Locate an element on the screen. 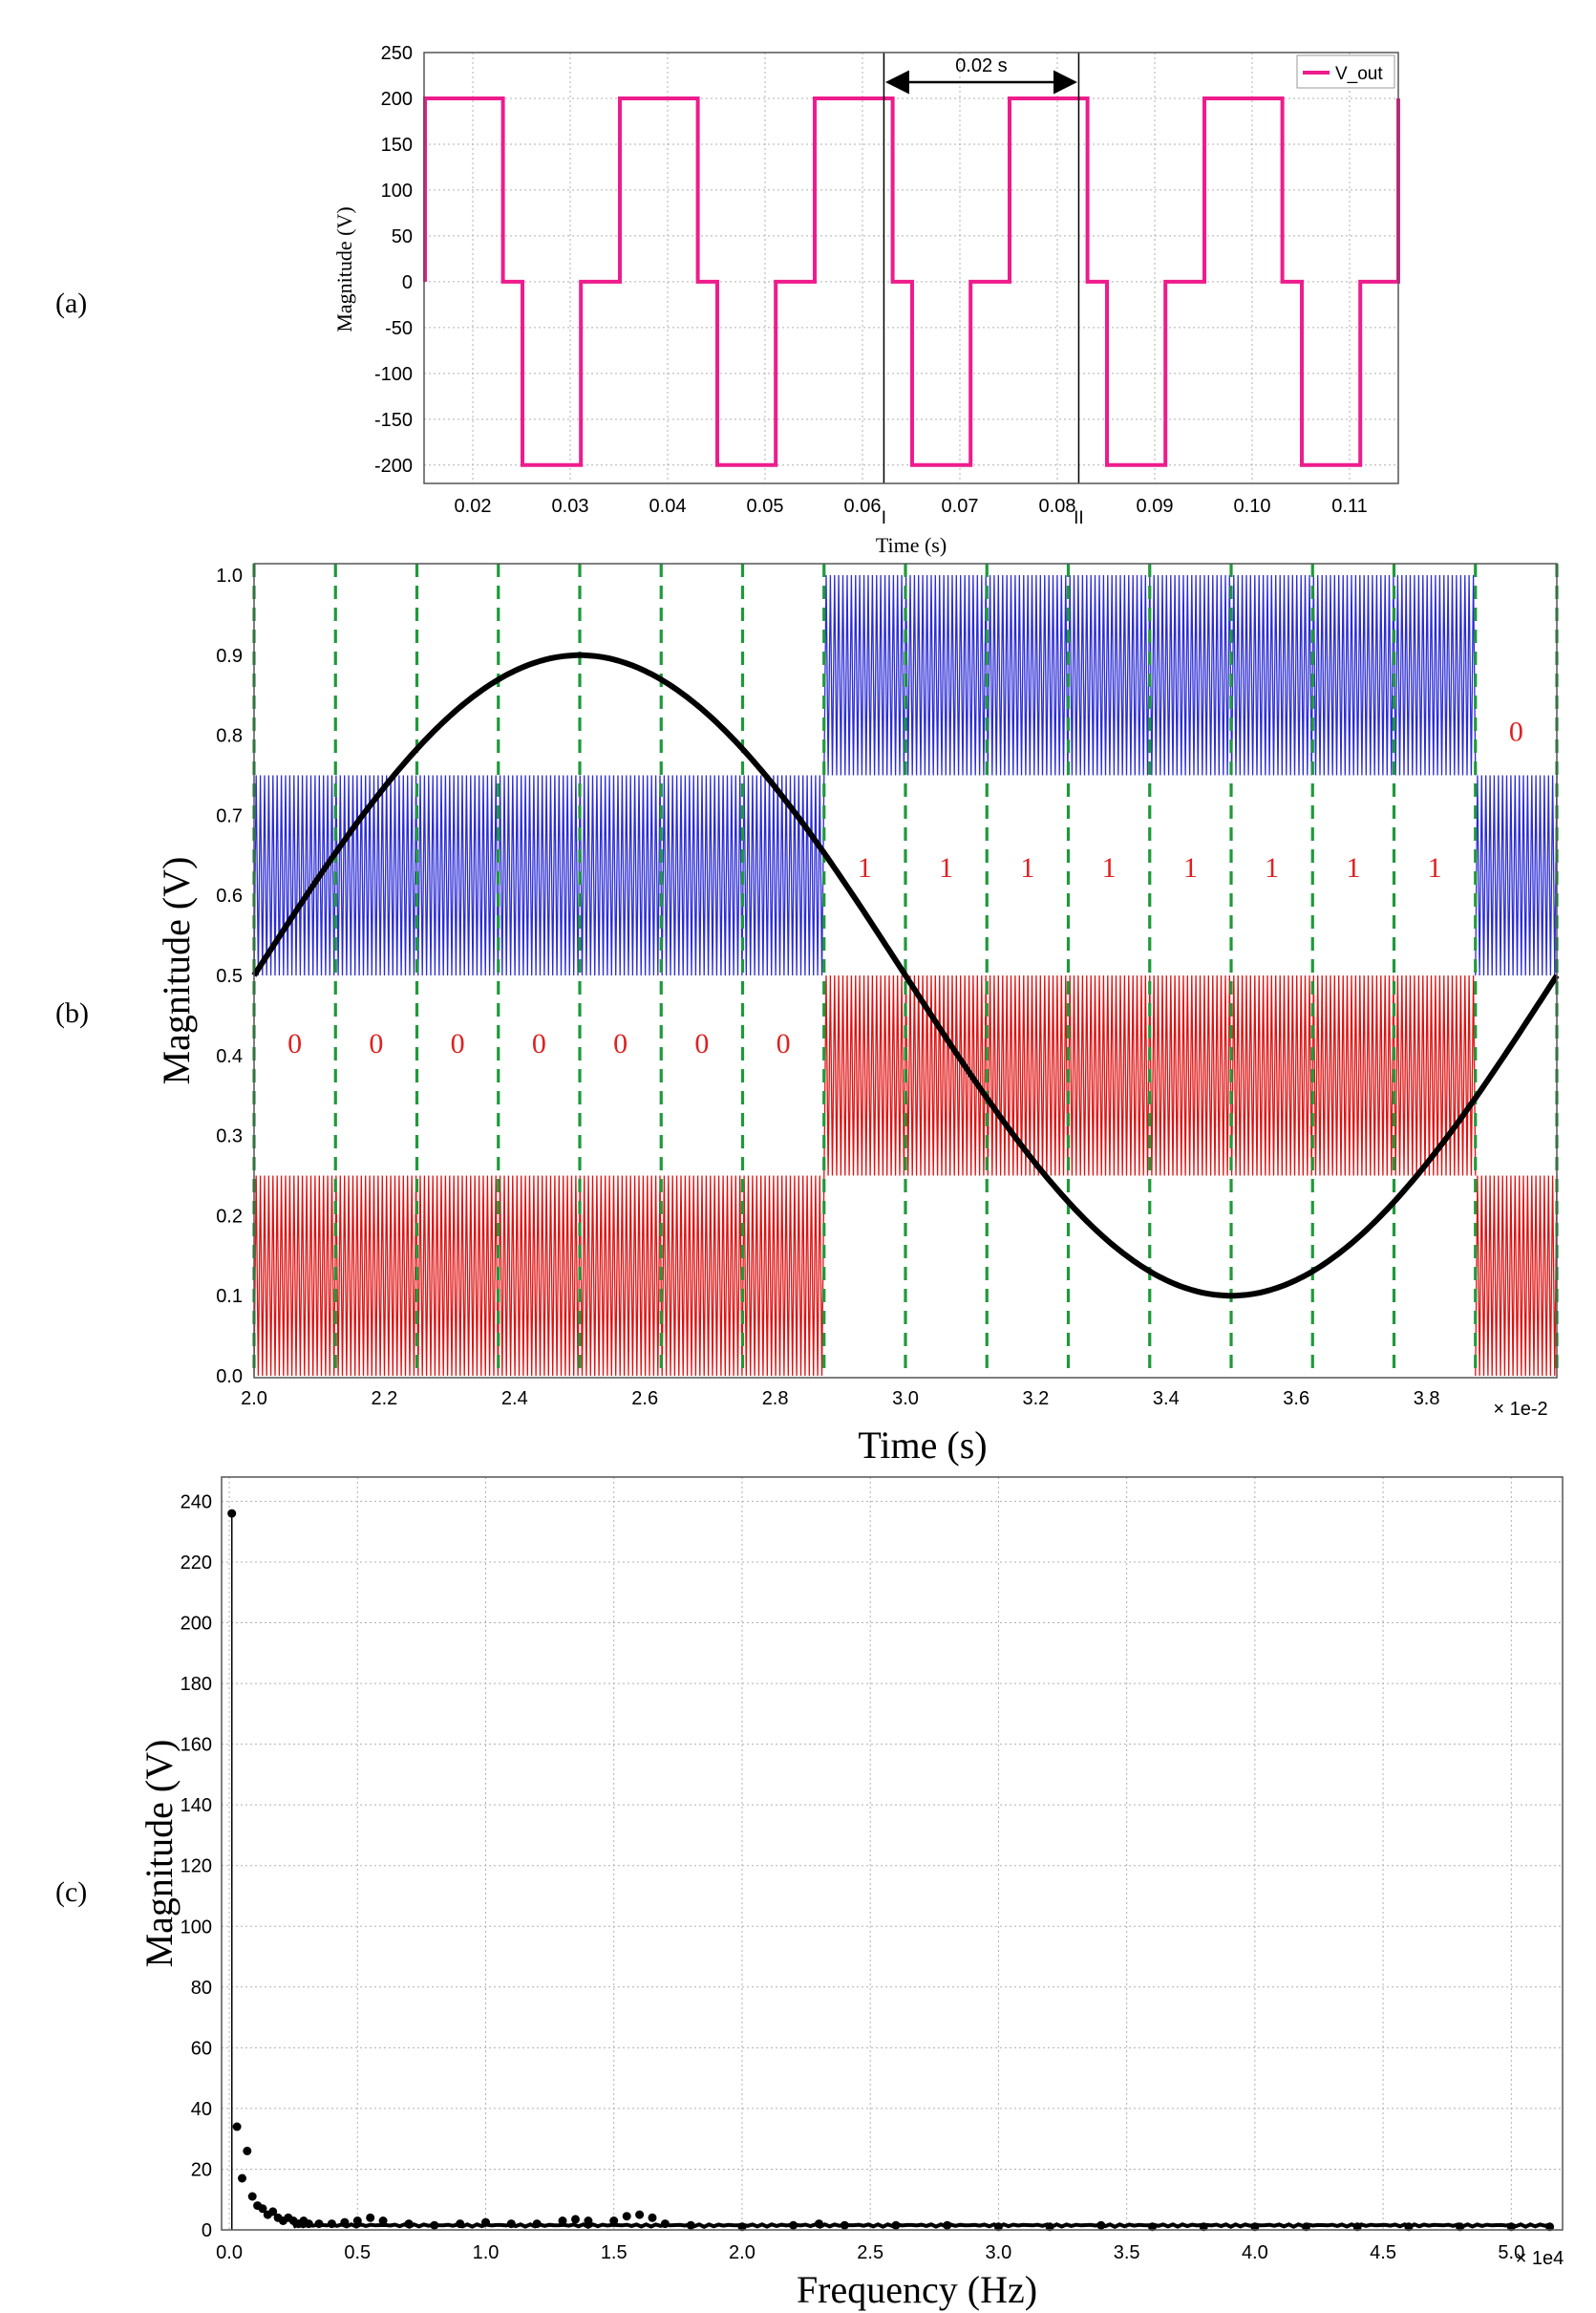  y-tick-label: 0.9 is located at coordinates (229, 656).